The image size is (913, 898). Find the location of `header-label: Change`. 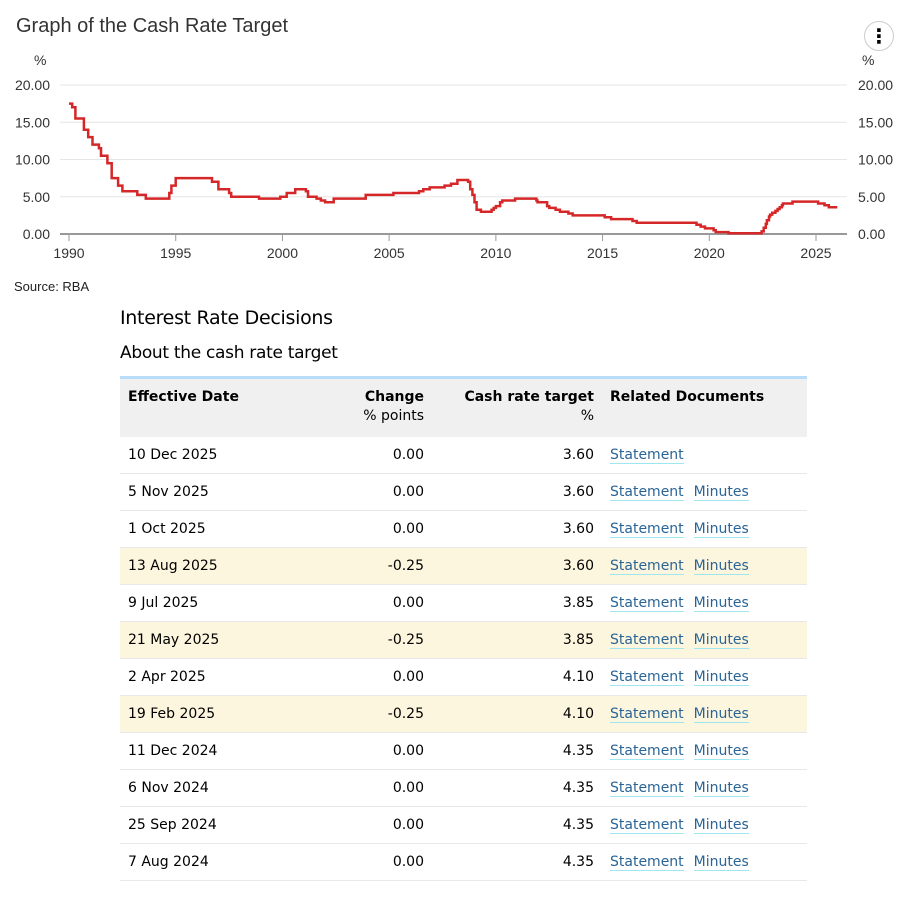

header-label: Change is located at coordinates (394, 397).